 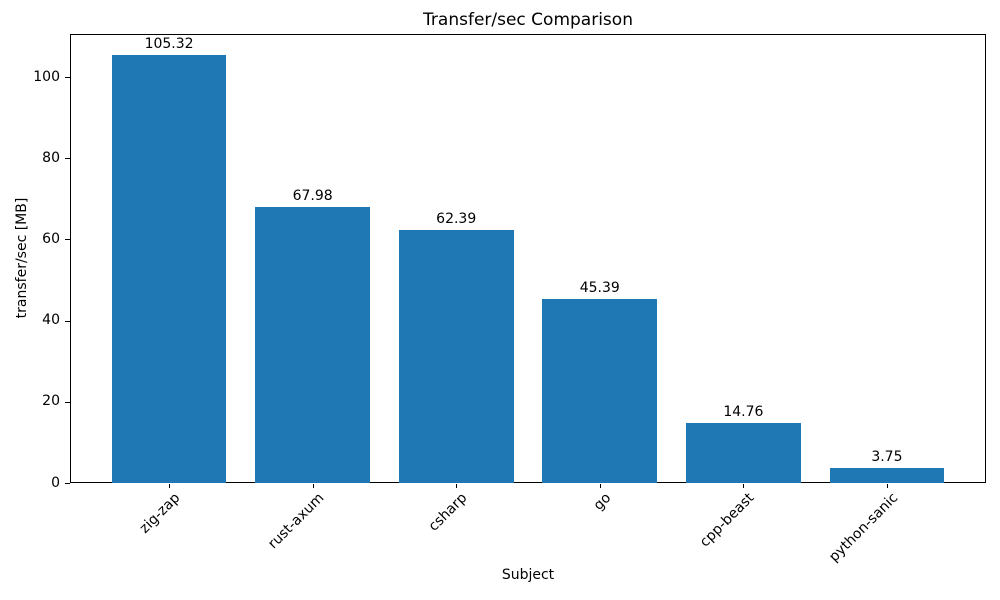 What do you see at coordinates (863, 528) in the screenshot?
I see `x-tick-label-python-sanic: python-sanic` at bounding box center [863, 528].